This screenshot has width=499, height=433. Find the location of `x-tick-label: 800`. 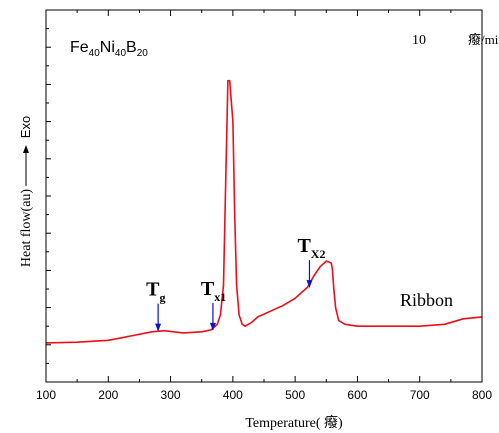

x-tick-label: 800 is located at coordinates (482, 395).